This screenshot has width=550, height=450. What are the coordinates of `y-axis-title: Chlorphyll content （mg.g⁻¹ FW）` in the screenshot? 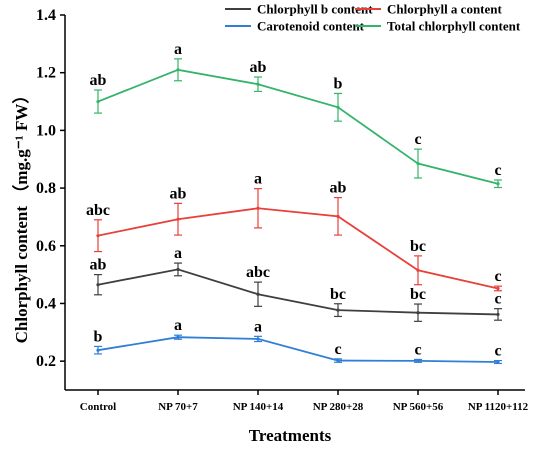 It's located at (21, 215).